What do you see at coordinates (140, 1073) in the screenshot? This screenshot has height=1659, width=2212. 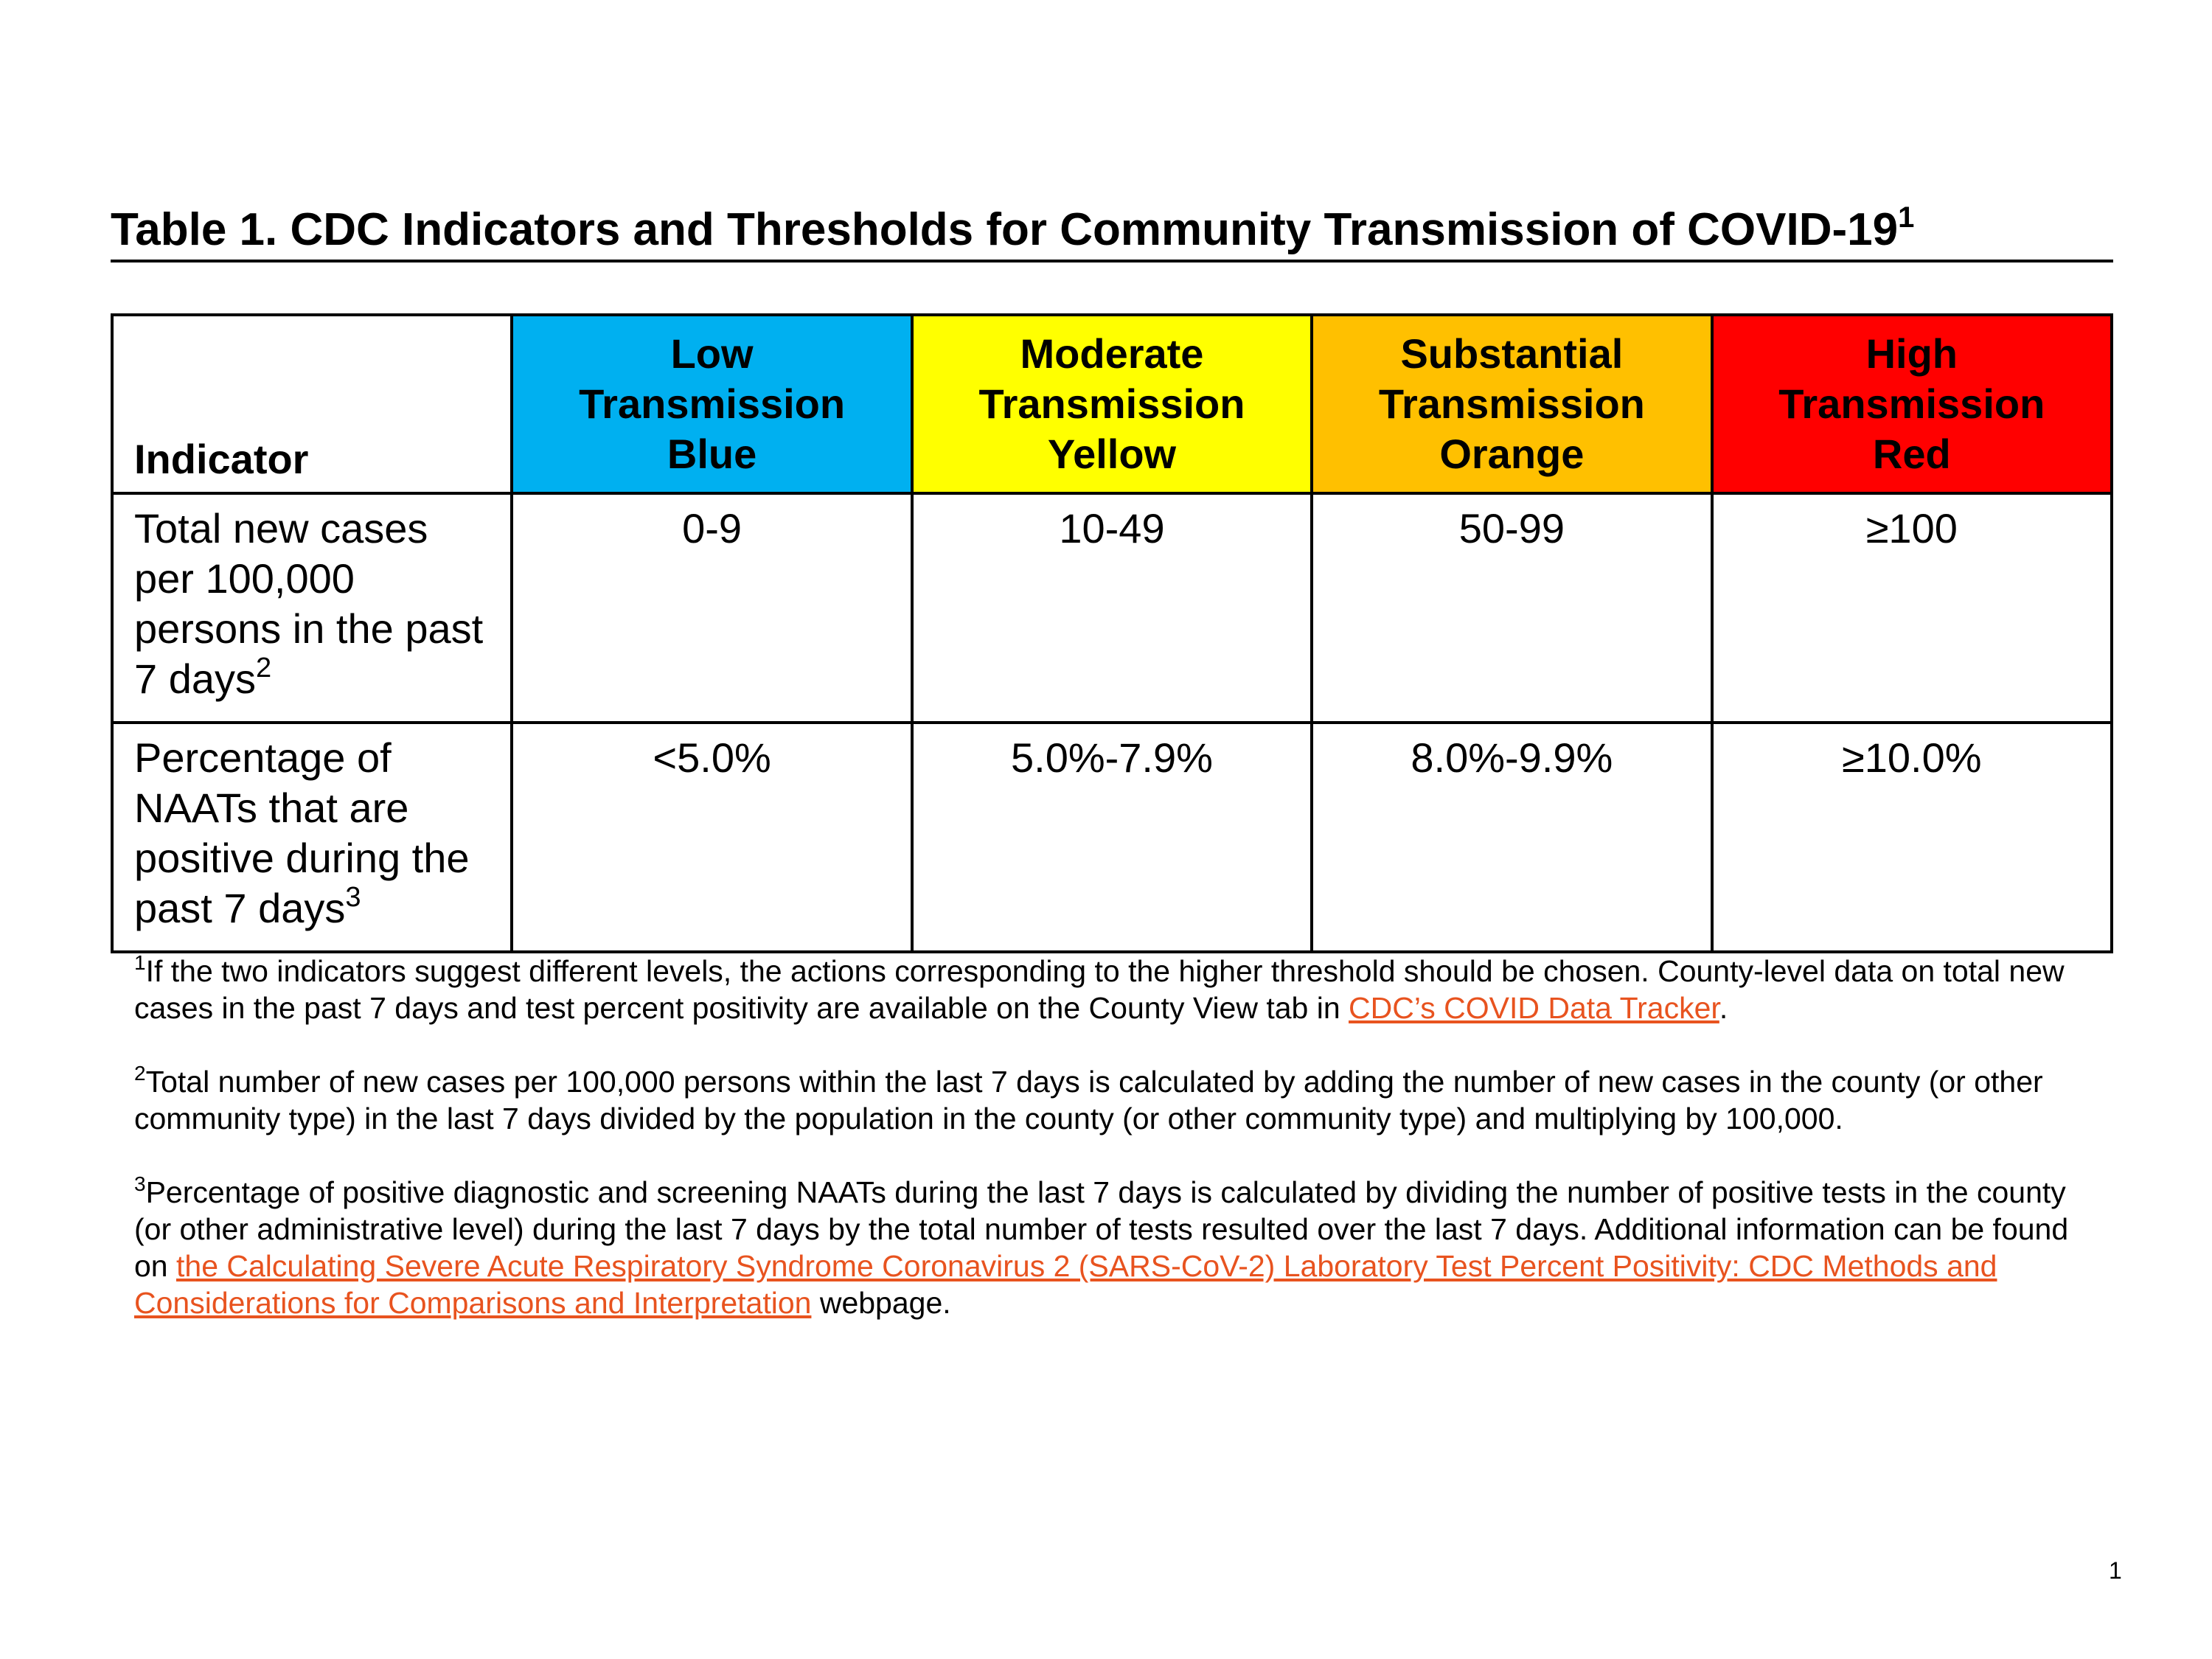 I see `footnote-marker: 2` at bounding box center [140, 1073].